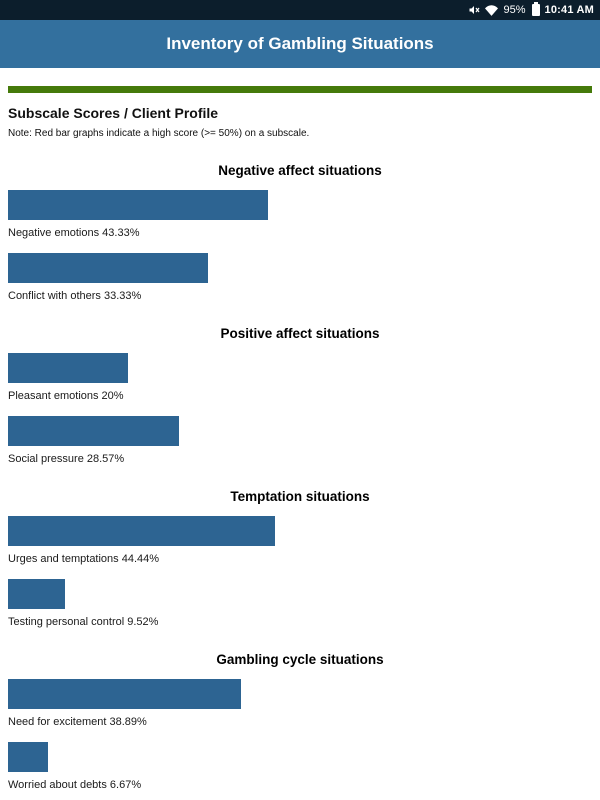 The width and height of the screenshot is (600, 800). What do you see at coordinates (569, 10) in the screenshot?
I see `status-time: 10:41 AM` at bounding box center [569, 10].